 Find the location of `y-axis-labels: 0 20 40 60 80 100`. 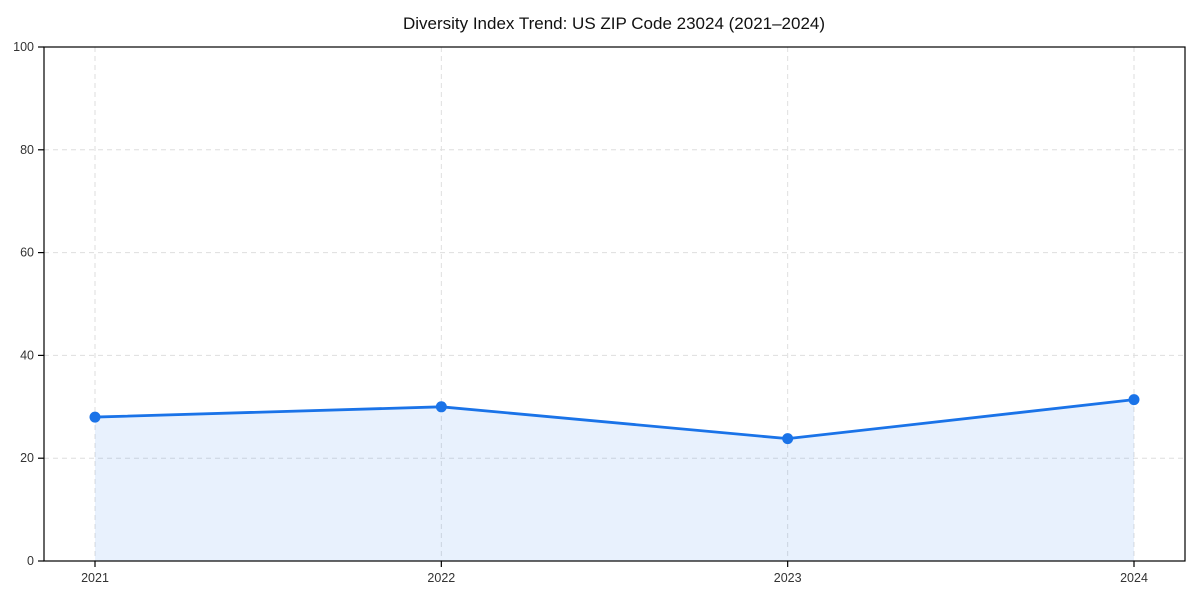

y-axis-labels: 0 20 40 60 80 100 is located at coordinates (23, 304).